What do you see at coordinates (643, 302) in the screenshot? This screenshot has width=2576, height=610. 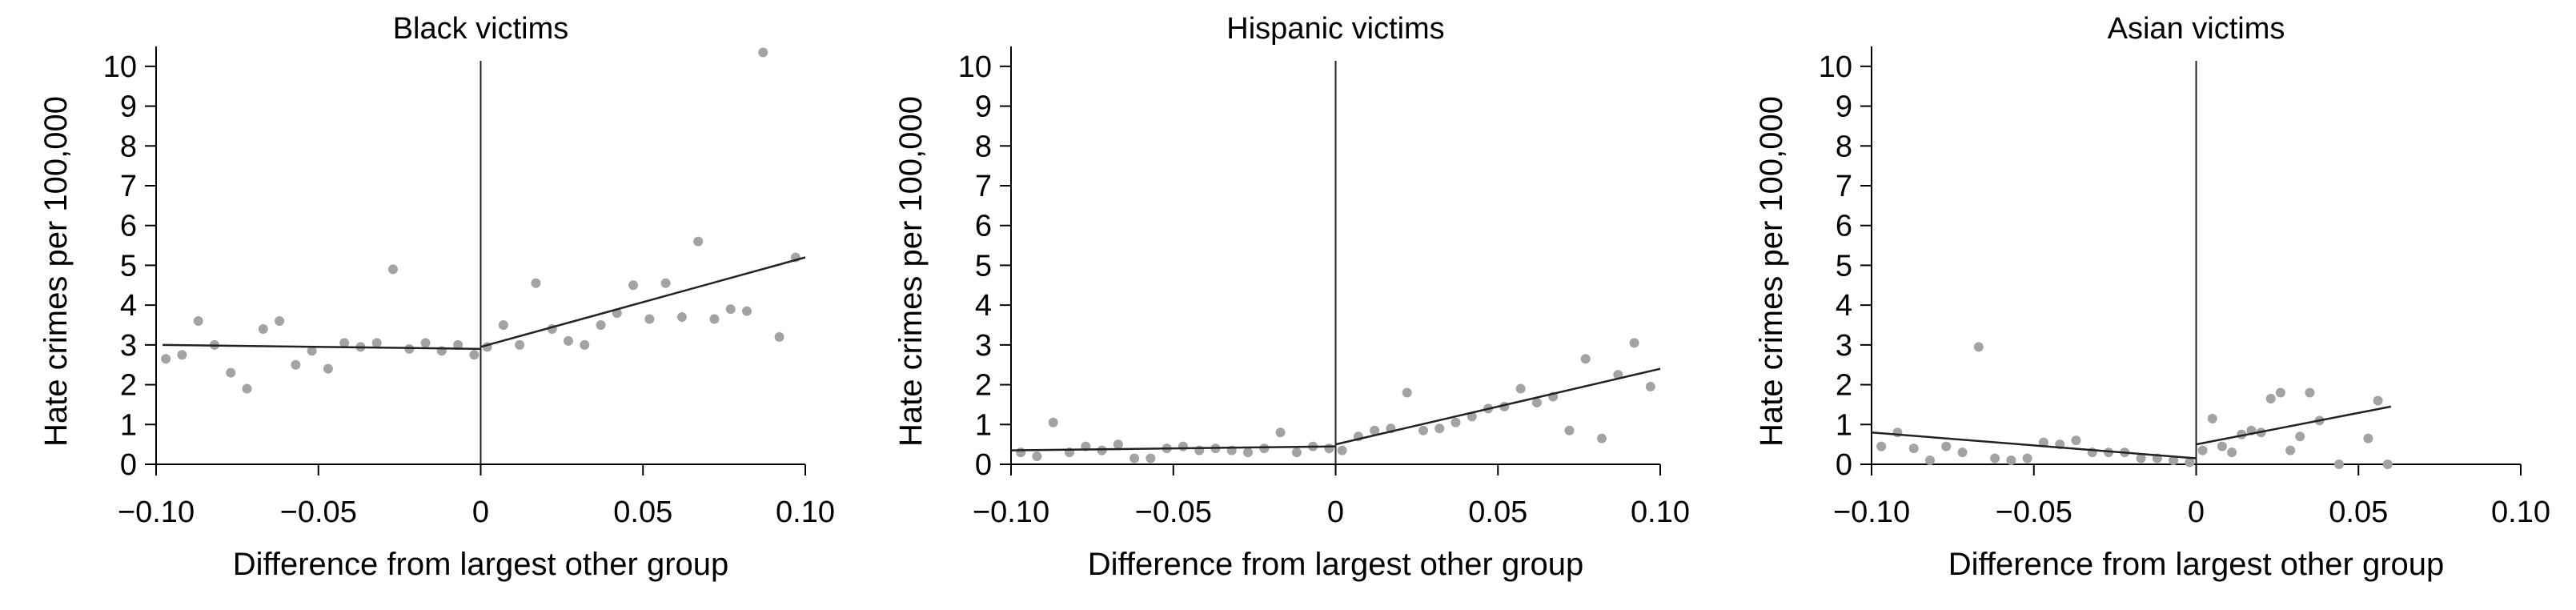 I see `fit-line-right` at bounding box center [643, 302].